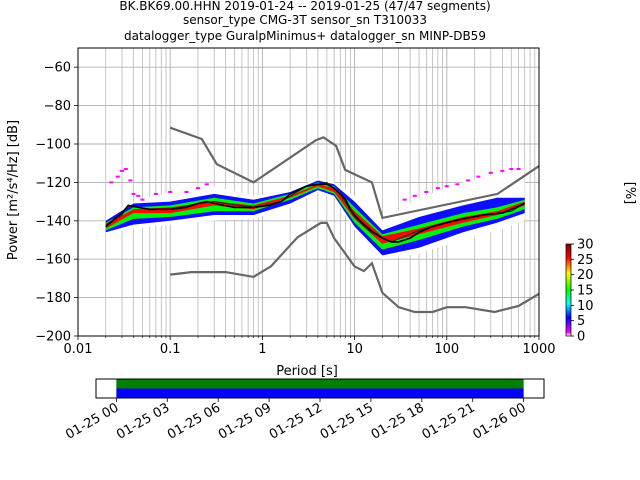 This screenshot has height=480, width=640. What do you see at coordinates (53, 183) in the screenshot?
I see `y-tick-label: −120` at bounding box center [53, 183].